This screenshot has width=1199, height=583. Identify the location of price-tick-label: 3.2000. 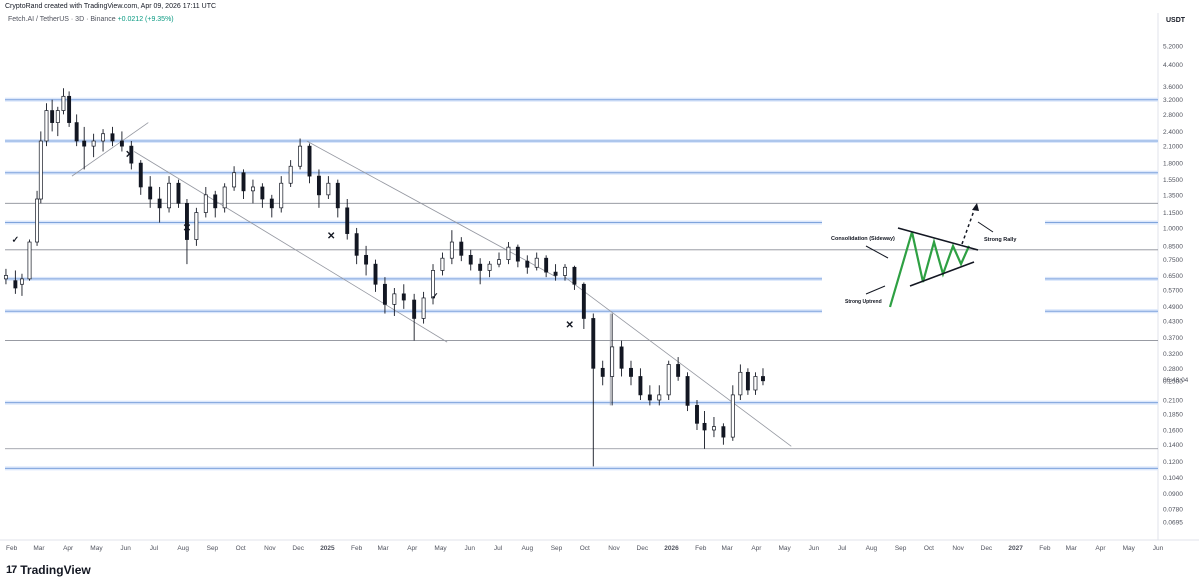
(1173, 100).